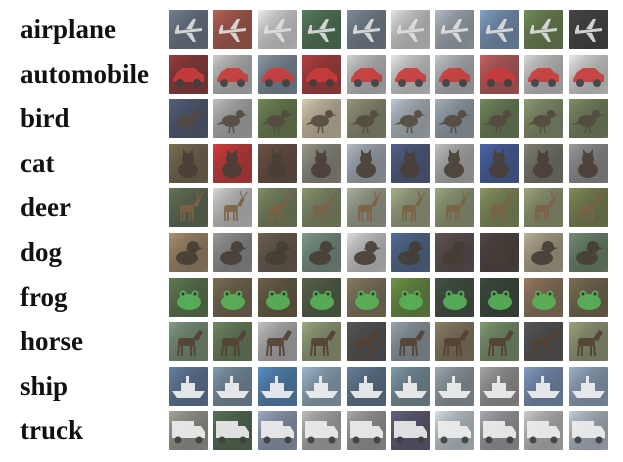 This screenshot has height=462, width=623. What do you see at coordinates (44, 385) in the screenshot?
I see `class-label-ship: ship` at bounding box center [44, 385].